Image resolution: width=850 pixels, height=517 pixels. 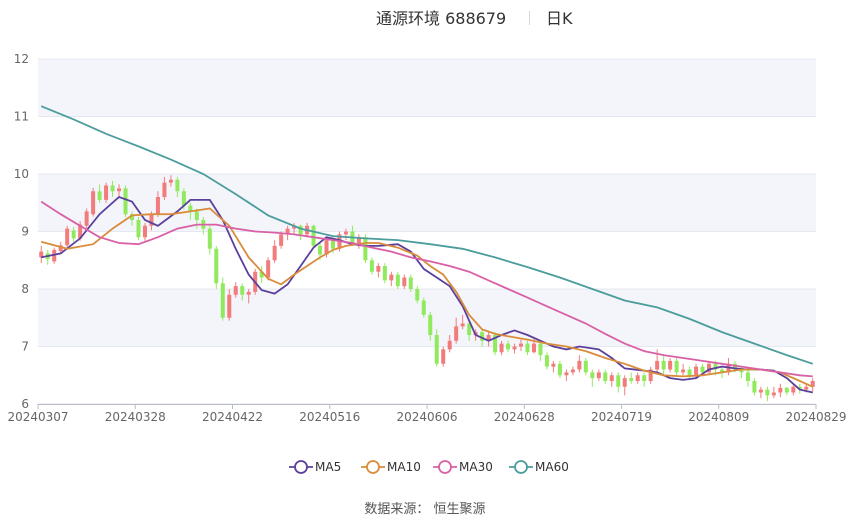 What do you see at coordinates (427, 318) in the screenshot?
I see `plot-band` at bounding box center [427, 318].